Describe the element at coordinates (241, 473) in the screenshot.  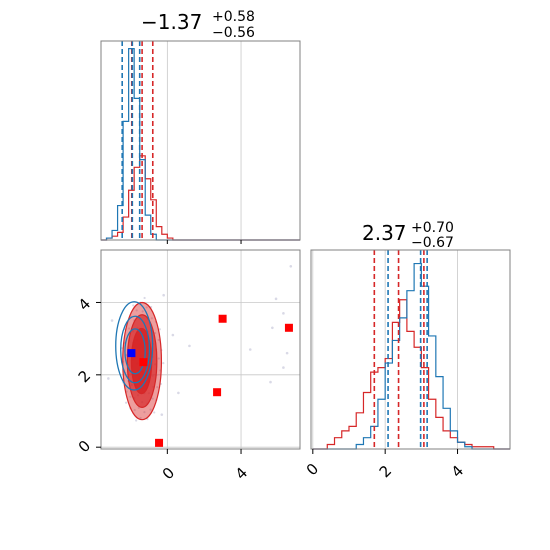
I see `xtick-label-p1-4: 4` at that location.